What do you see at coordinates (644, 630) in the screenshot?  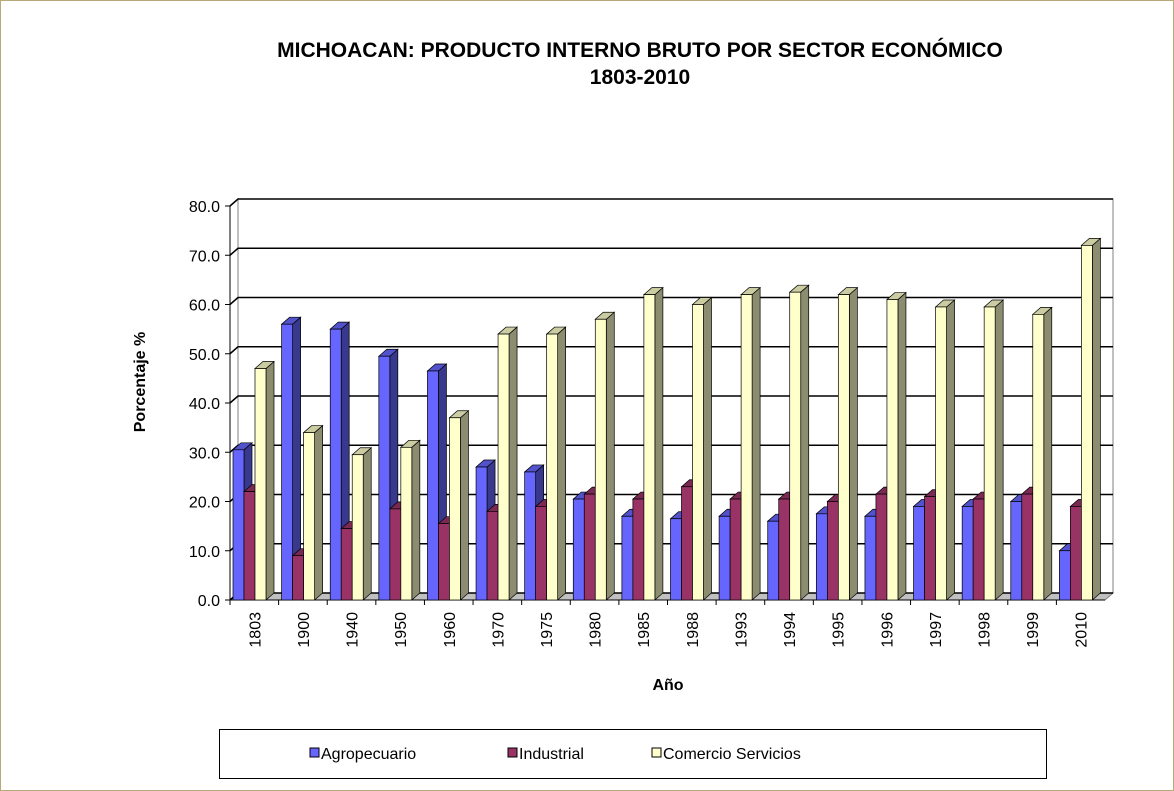 I see `x-tick-label: 1985` at bounding box center [644, 630].